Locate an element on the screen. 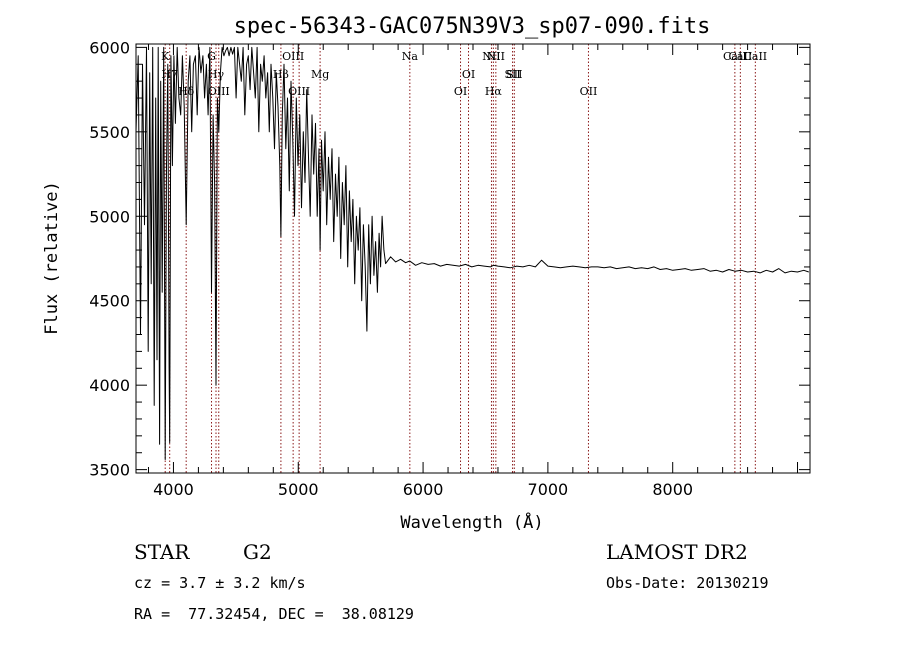 The height and width of the screenshot is (649, 900). x-tick-label: 4000 is located at coordinates (173, 489).